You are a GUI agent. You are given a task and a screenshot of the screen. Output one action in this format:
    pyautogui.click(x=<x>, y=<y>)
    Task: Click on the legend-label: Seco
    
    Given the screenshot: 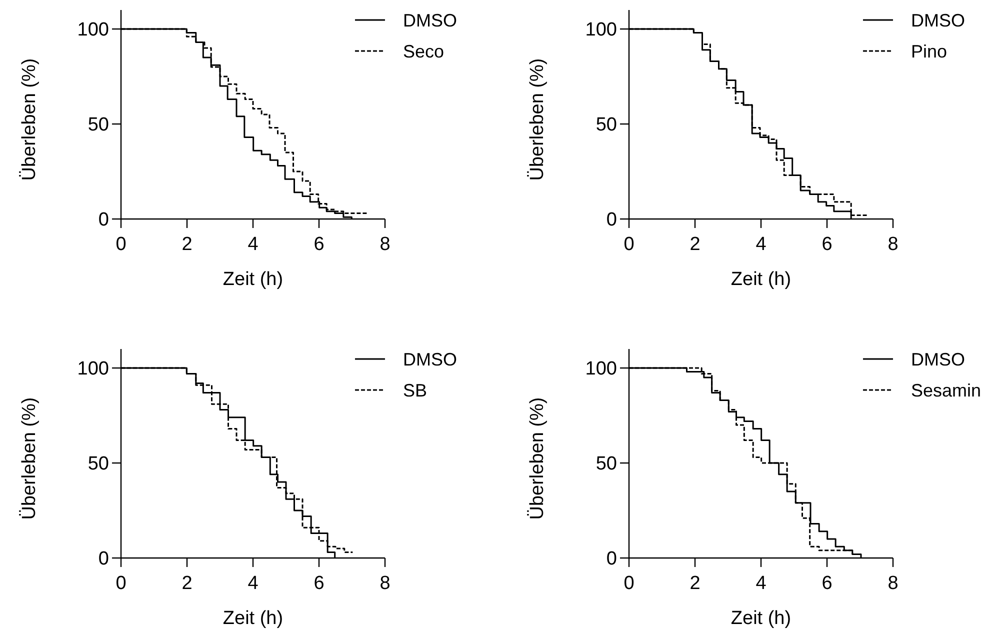 What is the action you would take?
    pyautogui.click(x=423, y=51)
    